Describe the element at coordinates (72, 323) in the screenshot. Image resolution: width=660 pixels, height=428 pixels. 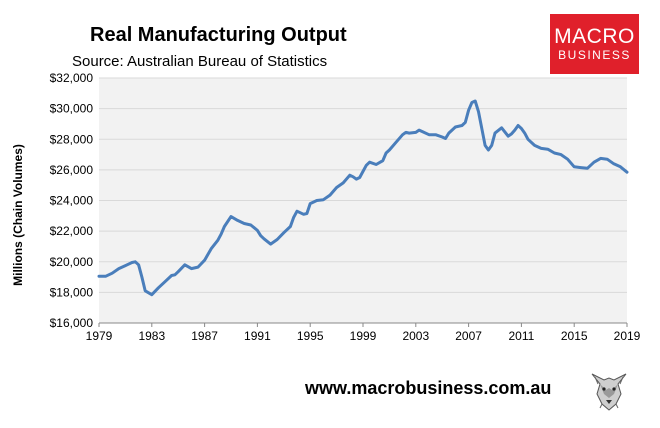
I see `y-tick-label: $16,000` at that location.